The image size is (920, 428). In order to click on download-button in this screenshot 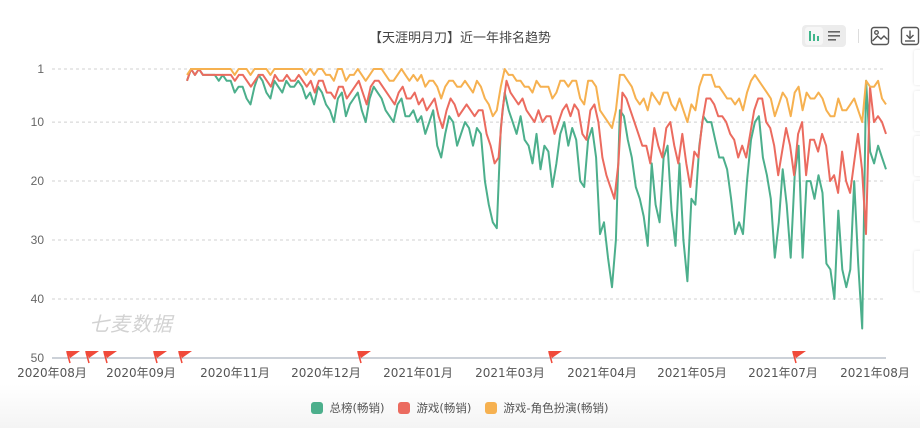, I will do `click(909, 36)`.